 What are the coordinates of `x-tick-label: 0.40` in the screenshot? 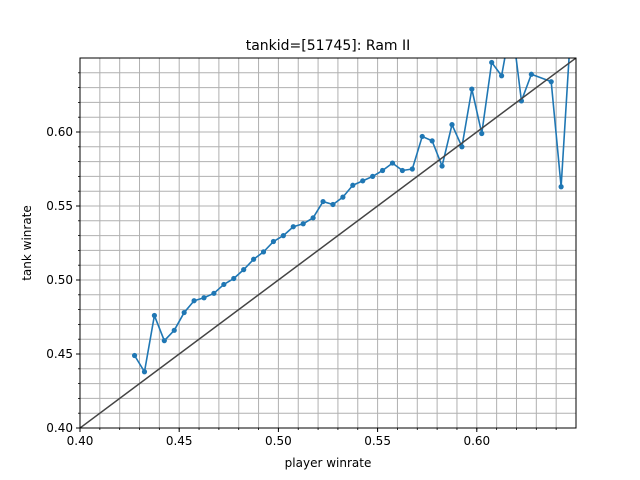 It's located at (80, 441).